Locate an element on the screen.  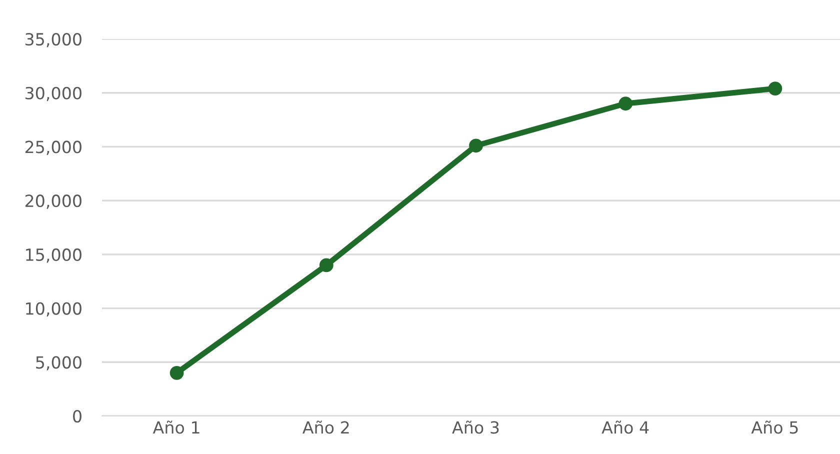
y-tick-label: 25,000 is located at coordinates (53, 147).